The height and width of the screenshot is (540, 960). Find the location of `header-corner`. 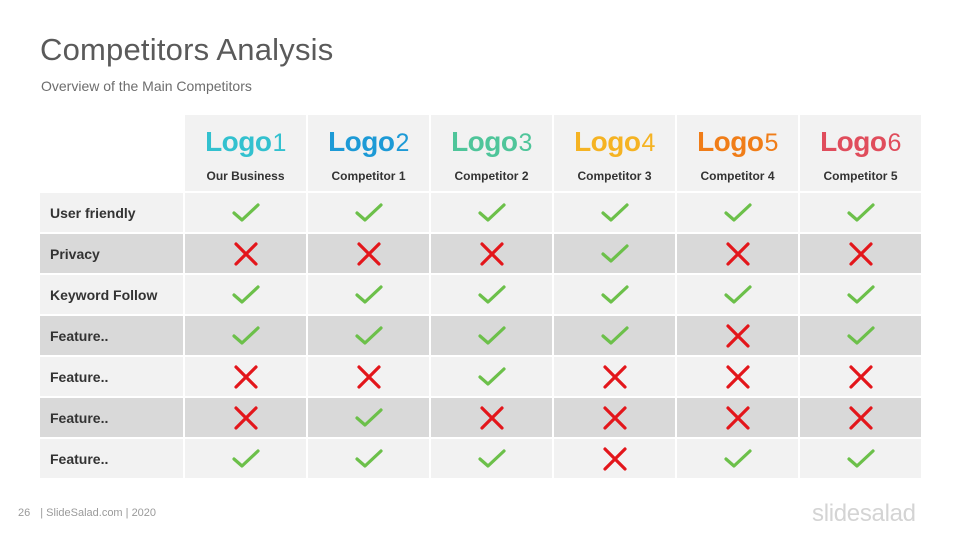

header-corner is located at coordinates (112, 153).